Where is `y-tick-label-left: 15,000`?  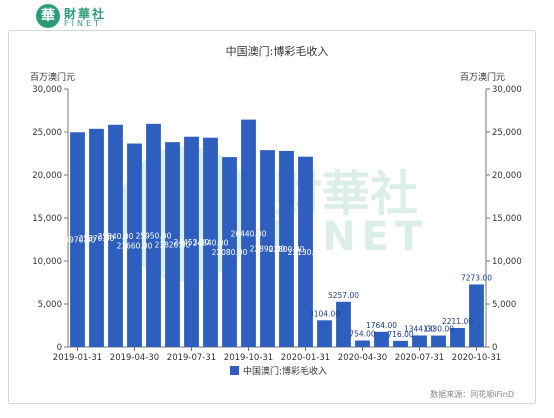 y-tick-label-left: 15,000 is located at coordinates (47, 219).